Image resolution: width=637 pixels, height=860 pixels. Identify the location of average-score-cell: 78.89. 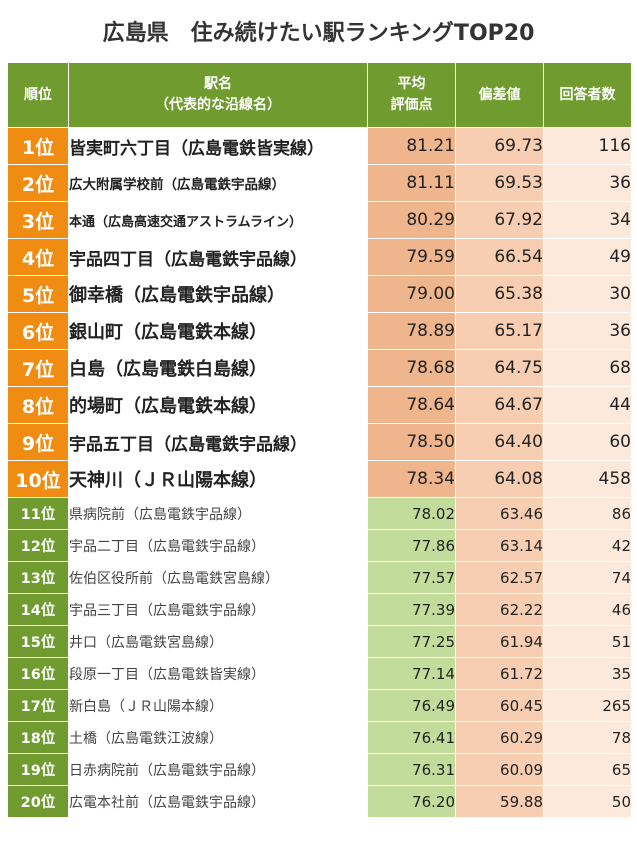
(411, 331).